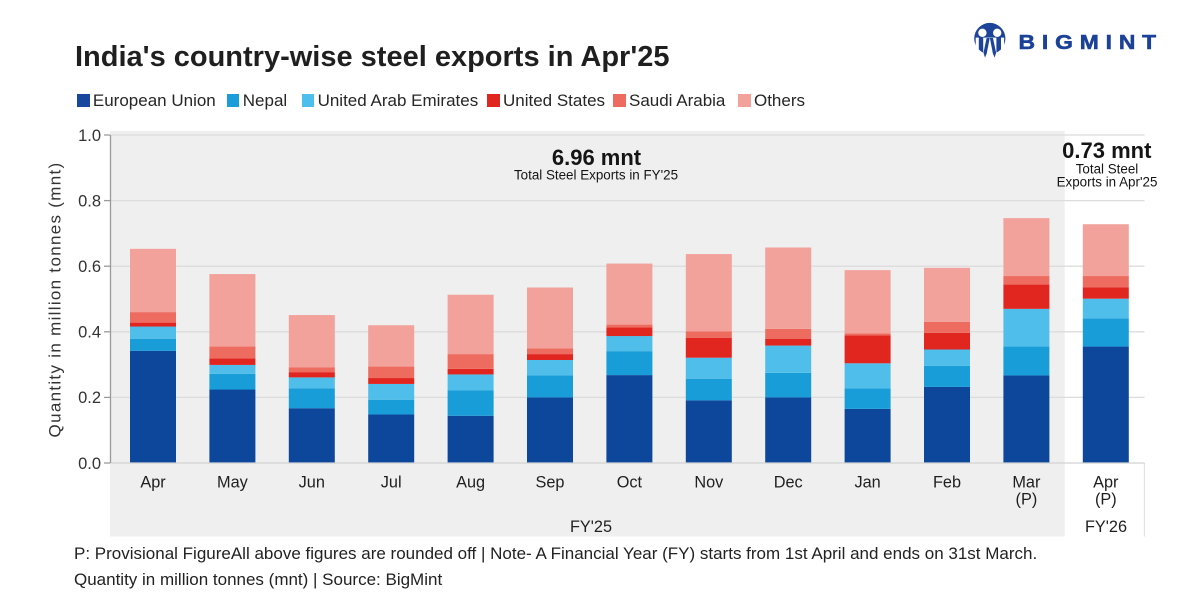 The image size is (1200, 600). What do you see at coordinates (89, 333) in the screenshot?
I see `svg-text: 0.4` at bounding box center [89, 333].